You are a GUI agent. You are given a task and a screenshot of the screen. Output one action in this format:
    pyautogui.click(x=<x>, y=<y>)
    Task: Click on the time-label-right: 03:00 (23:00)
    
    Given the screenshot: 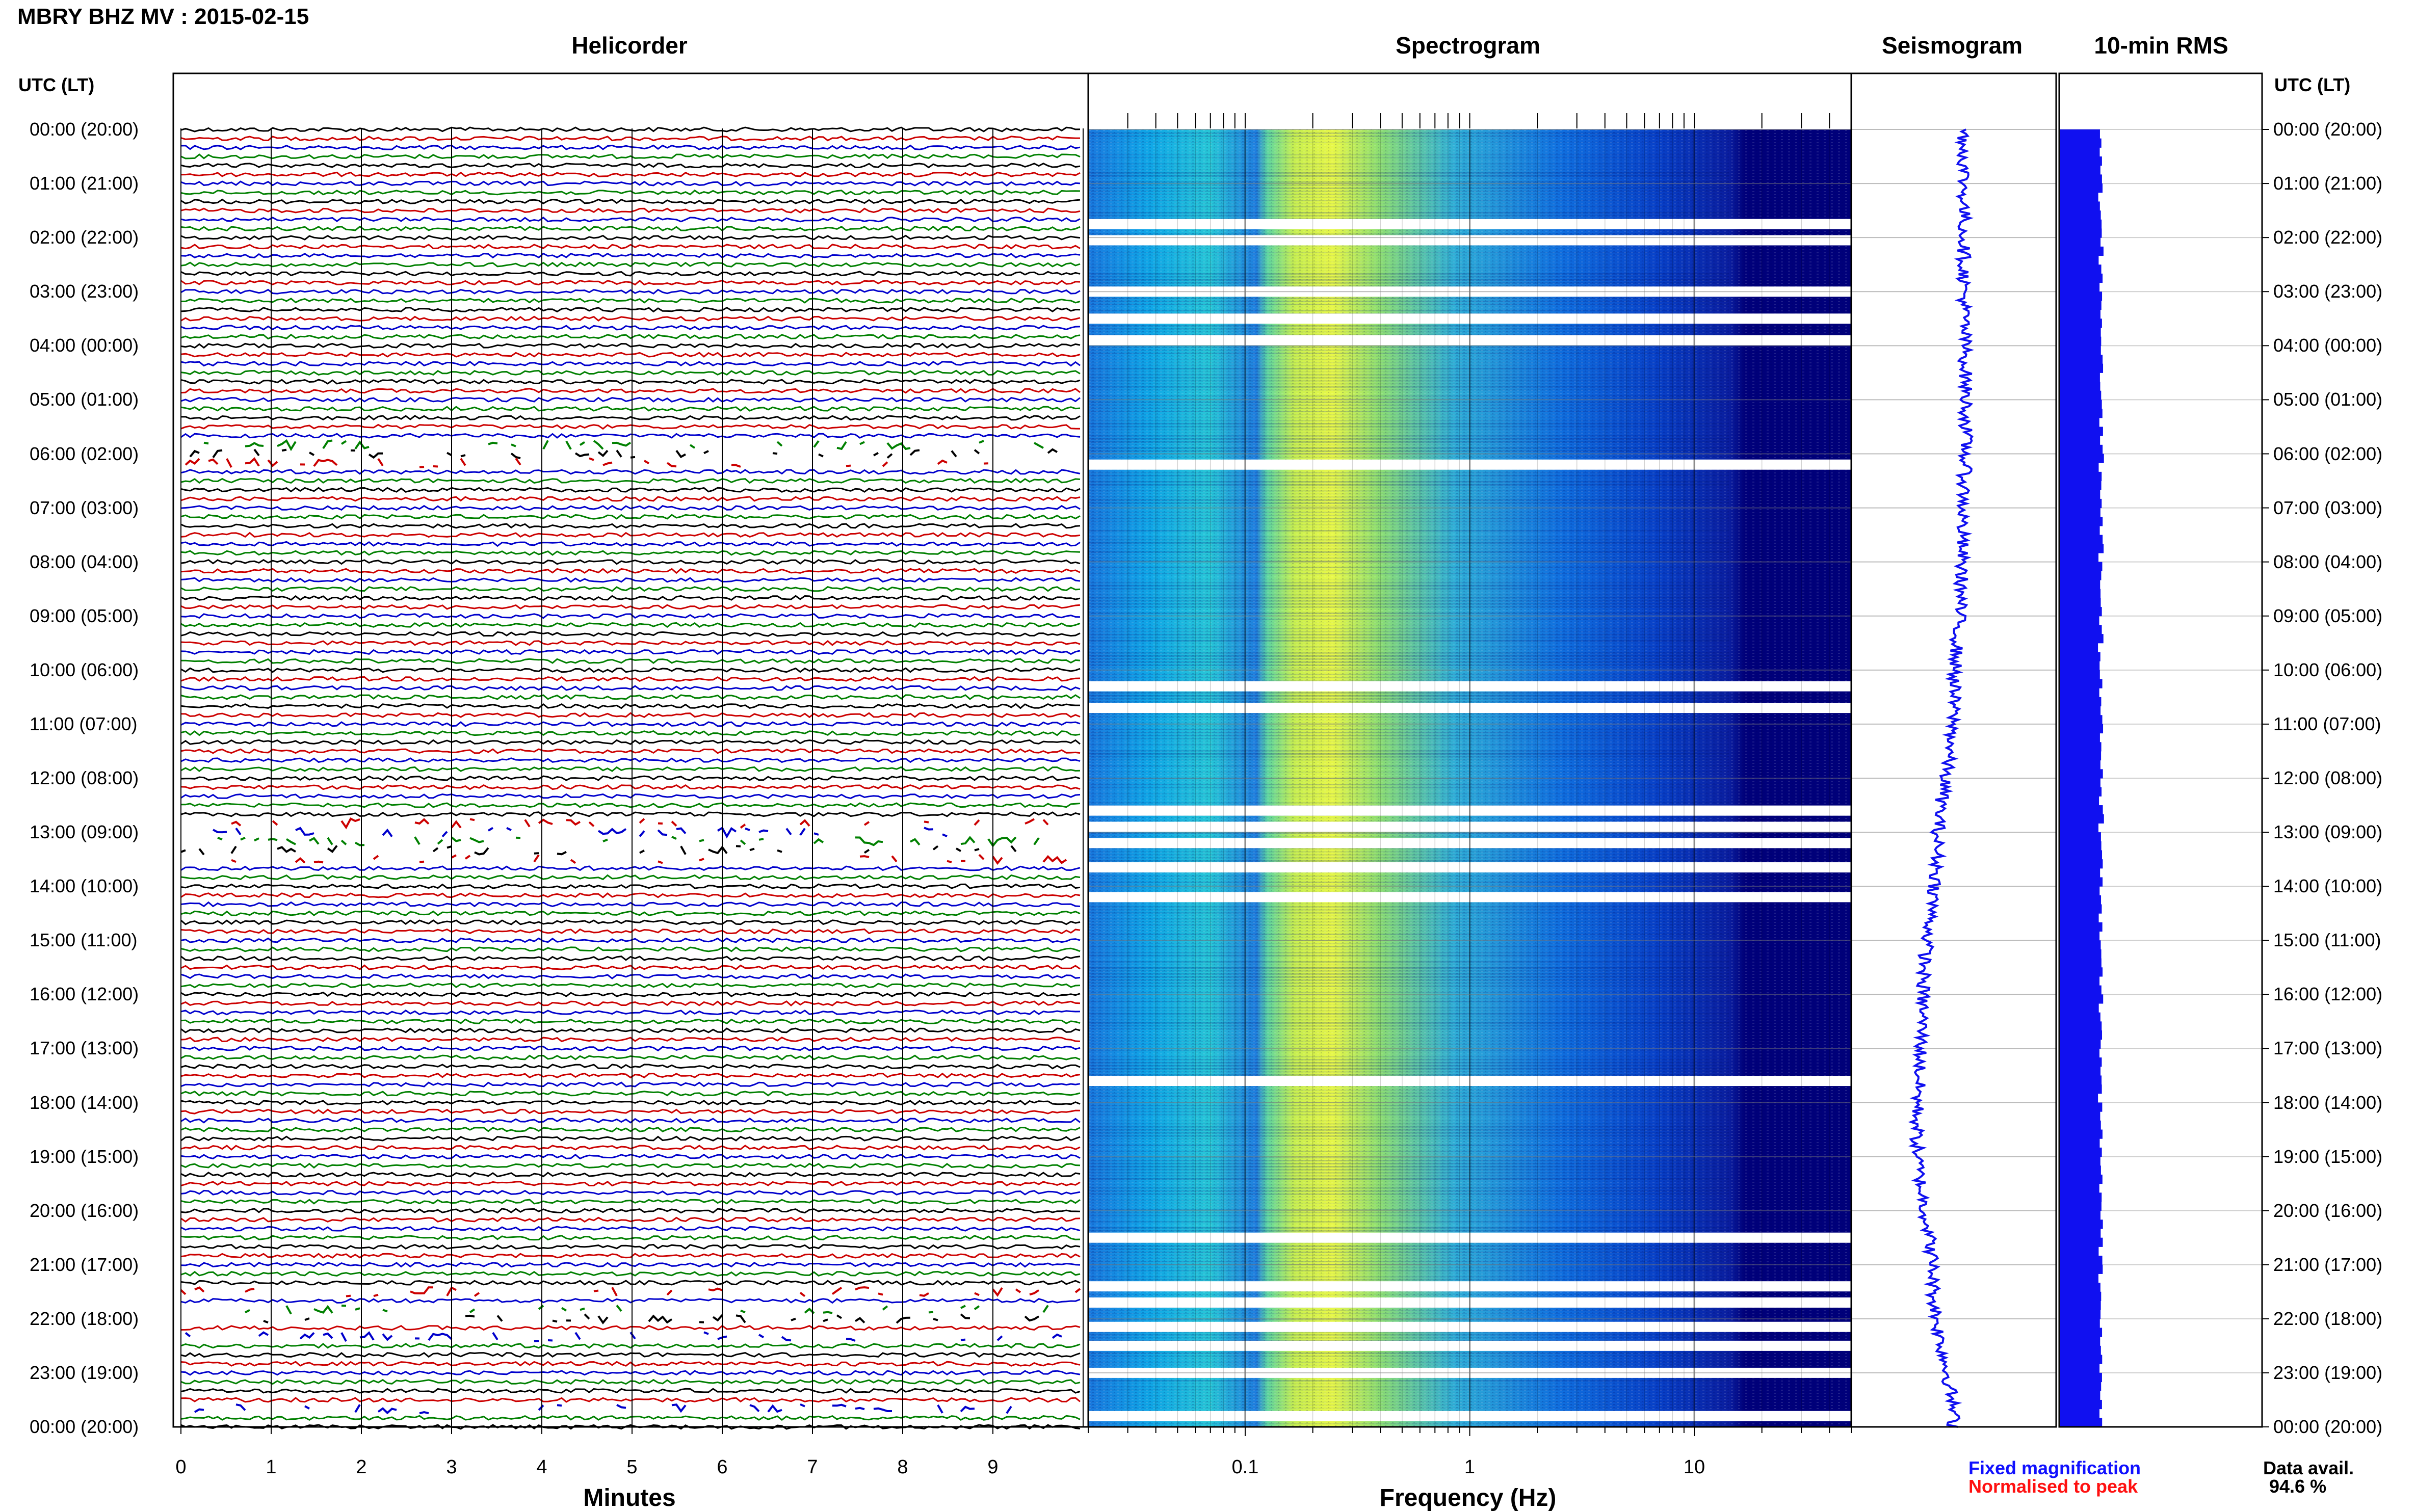 What is the action you would take?
    pyautogui.click(x=2328, y=291)
    